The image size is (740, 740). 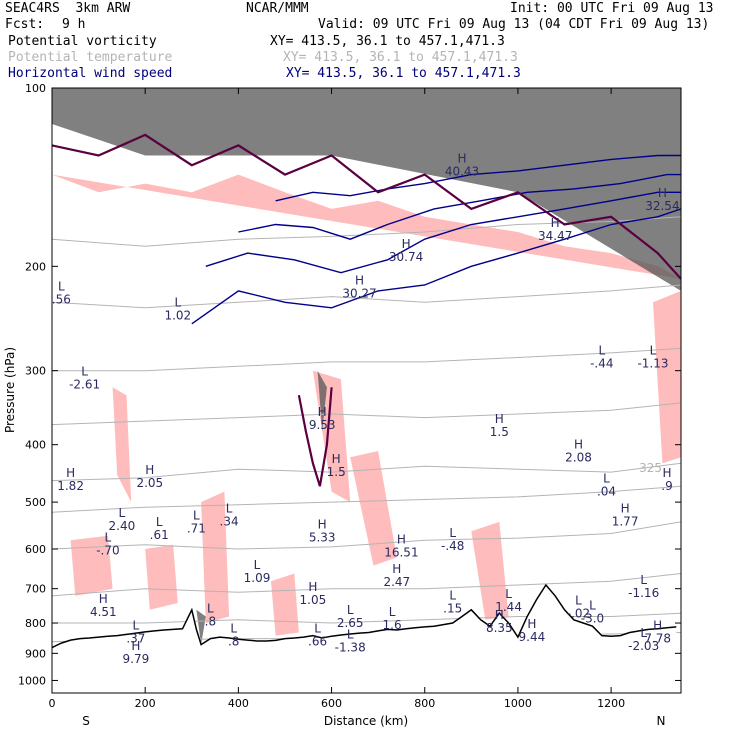 What do you see at coordinates (578, 457) in the screenshot?
I see `extremum-value: 2.08` at bounding box center [578, 457].